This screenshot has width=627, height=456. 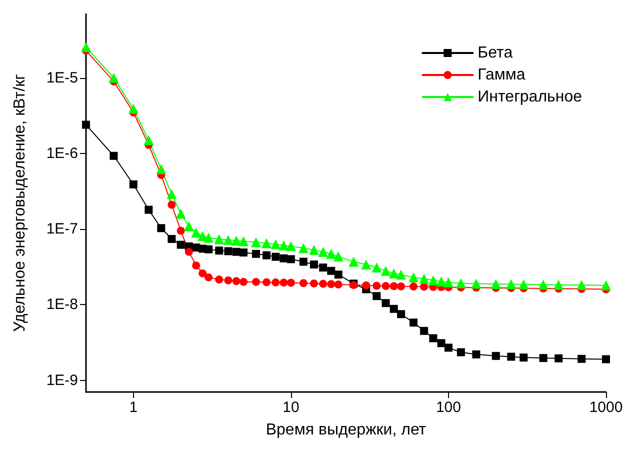 I want to click on legend-label: Гамма, so click(x=502, y=75).